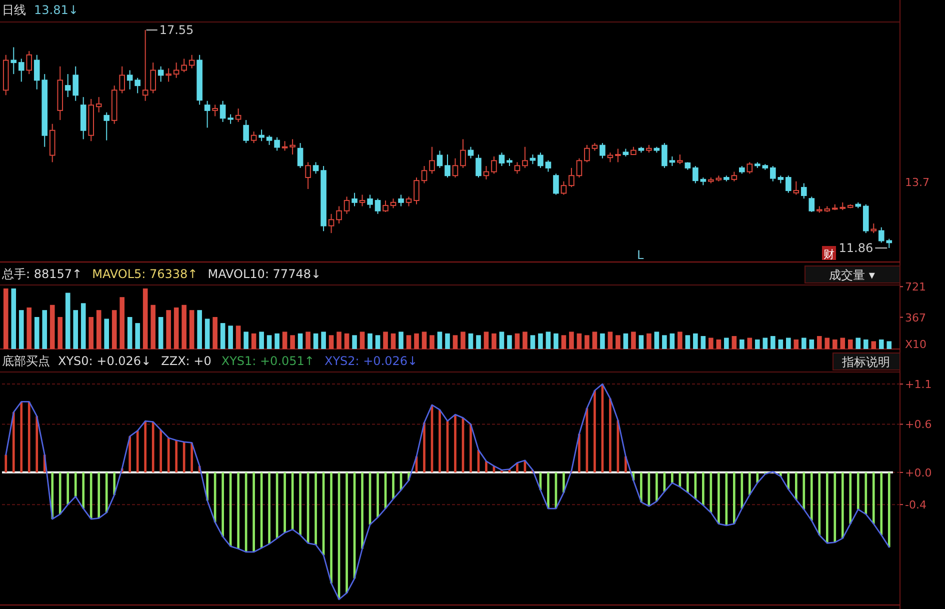 Image resolution: width=945 pixels, height=609 pixels. I want to click on y-tick-label: 721, so click(915, 287).